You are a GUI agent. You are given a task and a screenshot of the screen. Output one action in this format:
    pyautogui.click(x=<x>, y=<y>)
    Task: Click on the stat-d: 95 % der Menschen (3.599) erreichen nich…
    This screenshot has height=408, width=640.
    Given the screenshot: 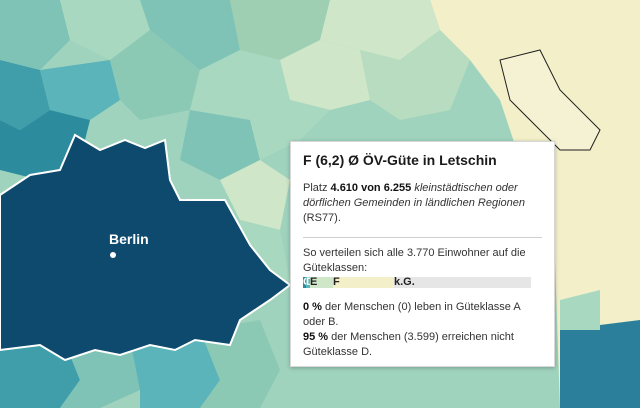 What is the action you would take?
    pyautogui.click(x=422, y=345)
    